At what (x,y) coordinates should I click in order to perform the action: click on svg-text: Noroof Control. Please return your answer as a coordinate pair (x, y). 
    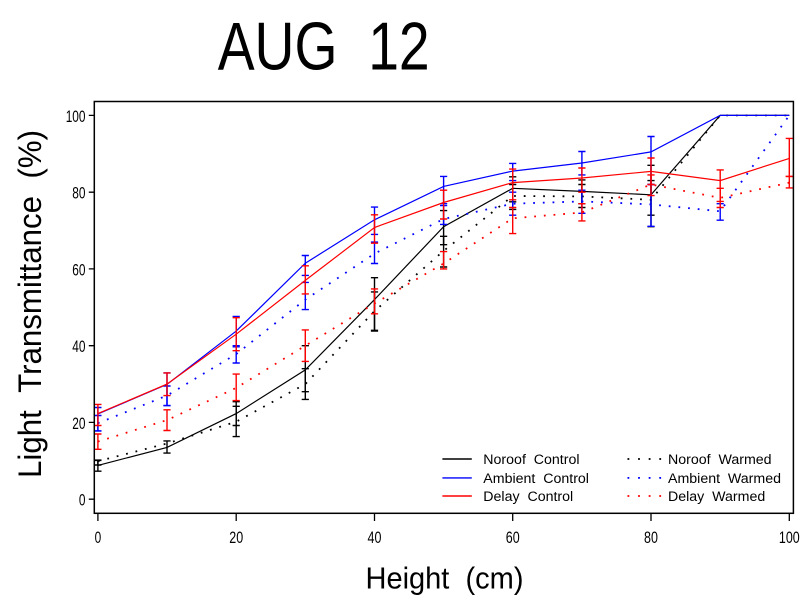
    Looking at the image, I should click on (531, 460).